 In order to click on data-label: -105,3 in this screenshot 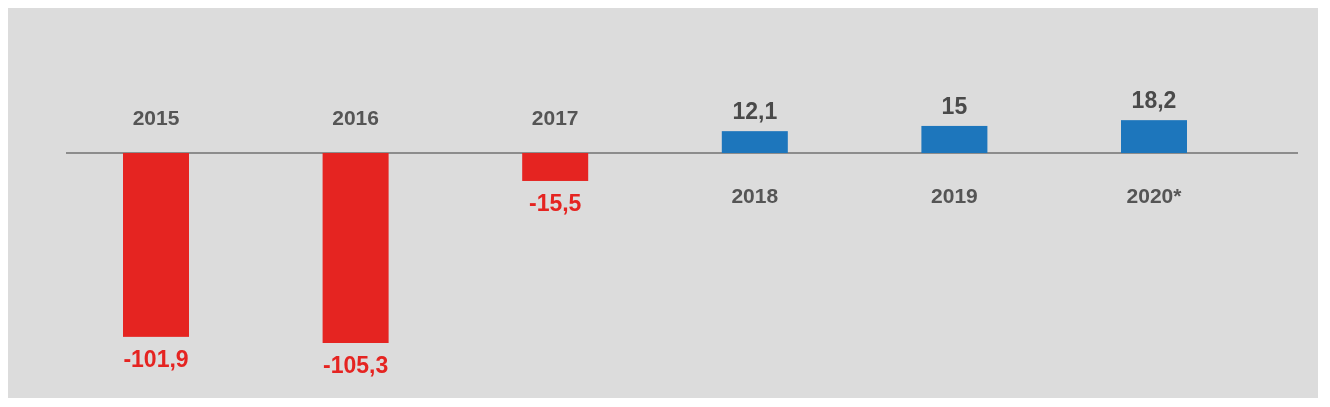, I will do `click(355, 365)`.